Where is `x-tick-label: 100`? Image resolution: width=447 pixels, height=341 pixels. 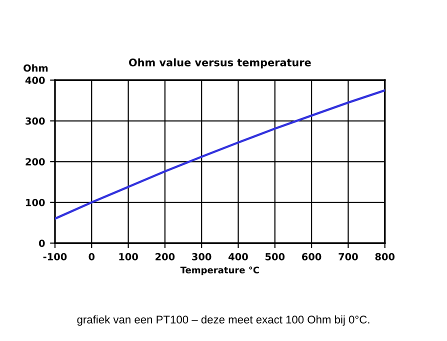
x-tick-label: 100 is located at coordinates (128, 256).